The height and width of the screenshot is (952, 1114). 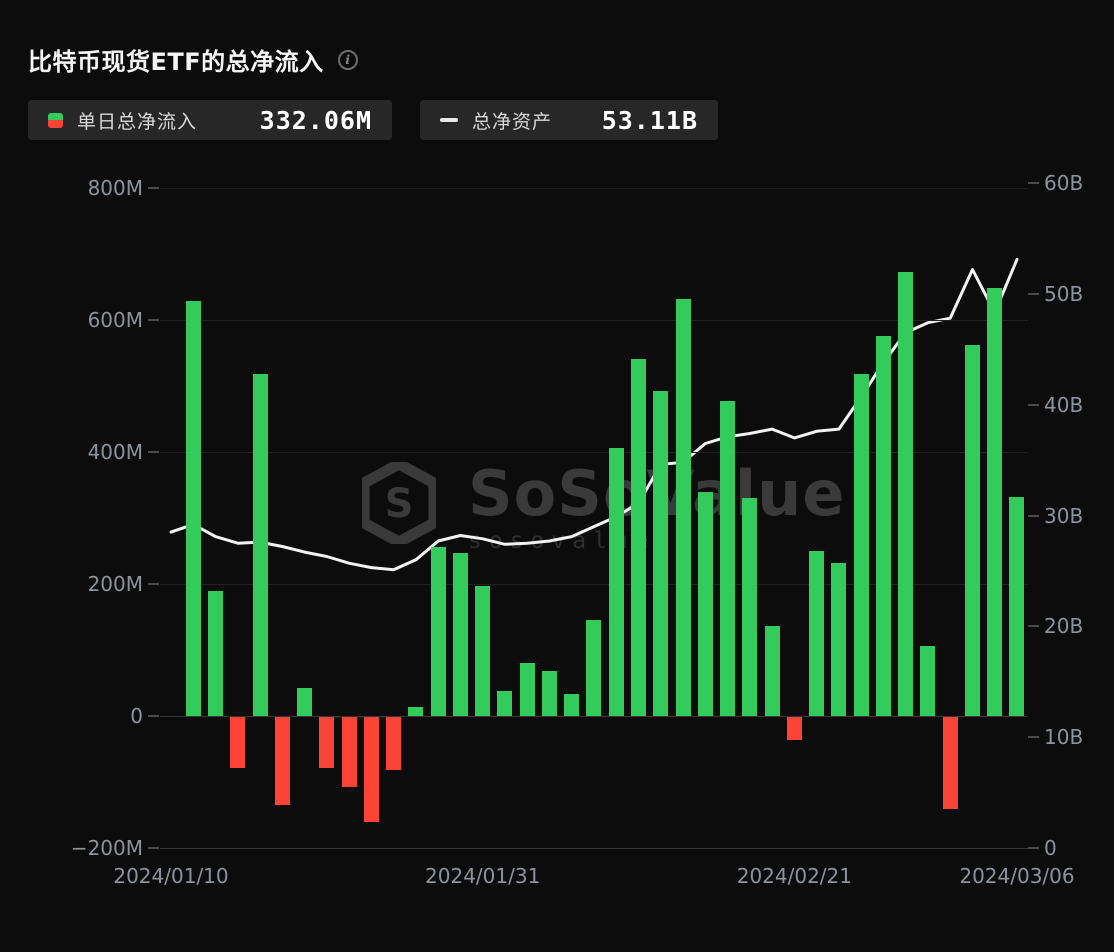 I want to click on y-axis-label-left: 800M, so click(x=115, y=188).